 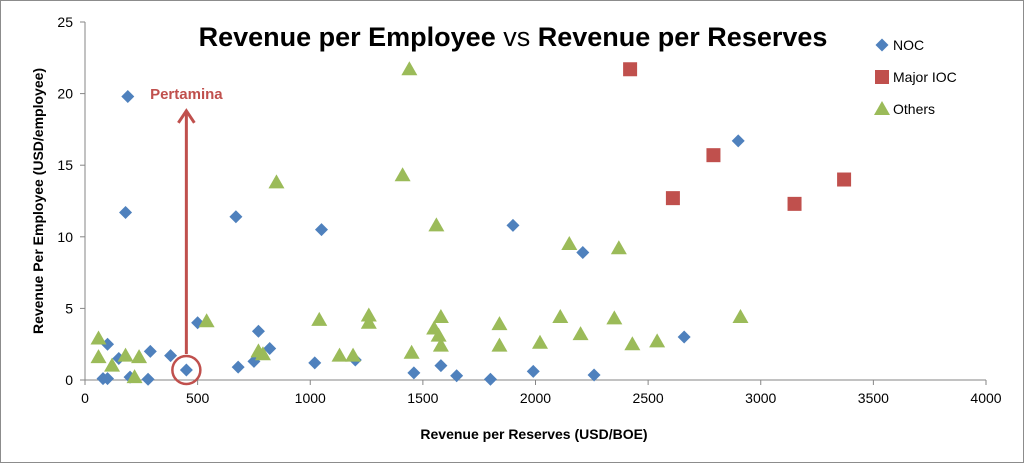 What do you see at coordinates (873, 398) in the screenshot?
I see `x-tick-label: 3500` at bounding box center [873, 398].